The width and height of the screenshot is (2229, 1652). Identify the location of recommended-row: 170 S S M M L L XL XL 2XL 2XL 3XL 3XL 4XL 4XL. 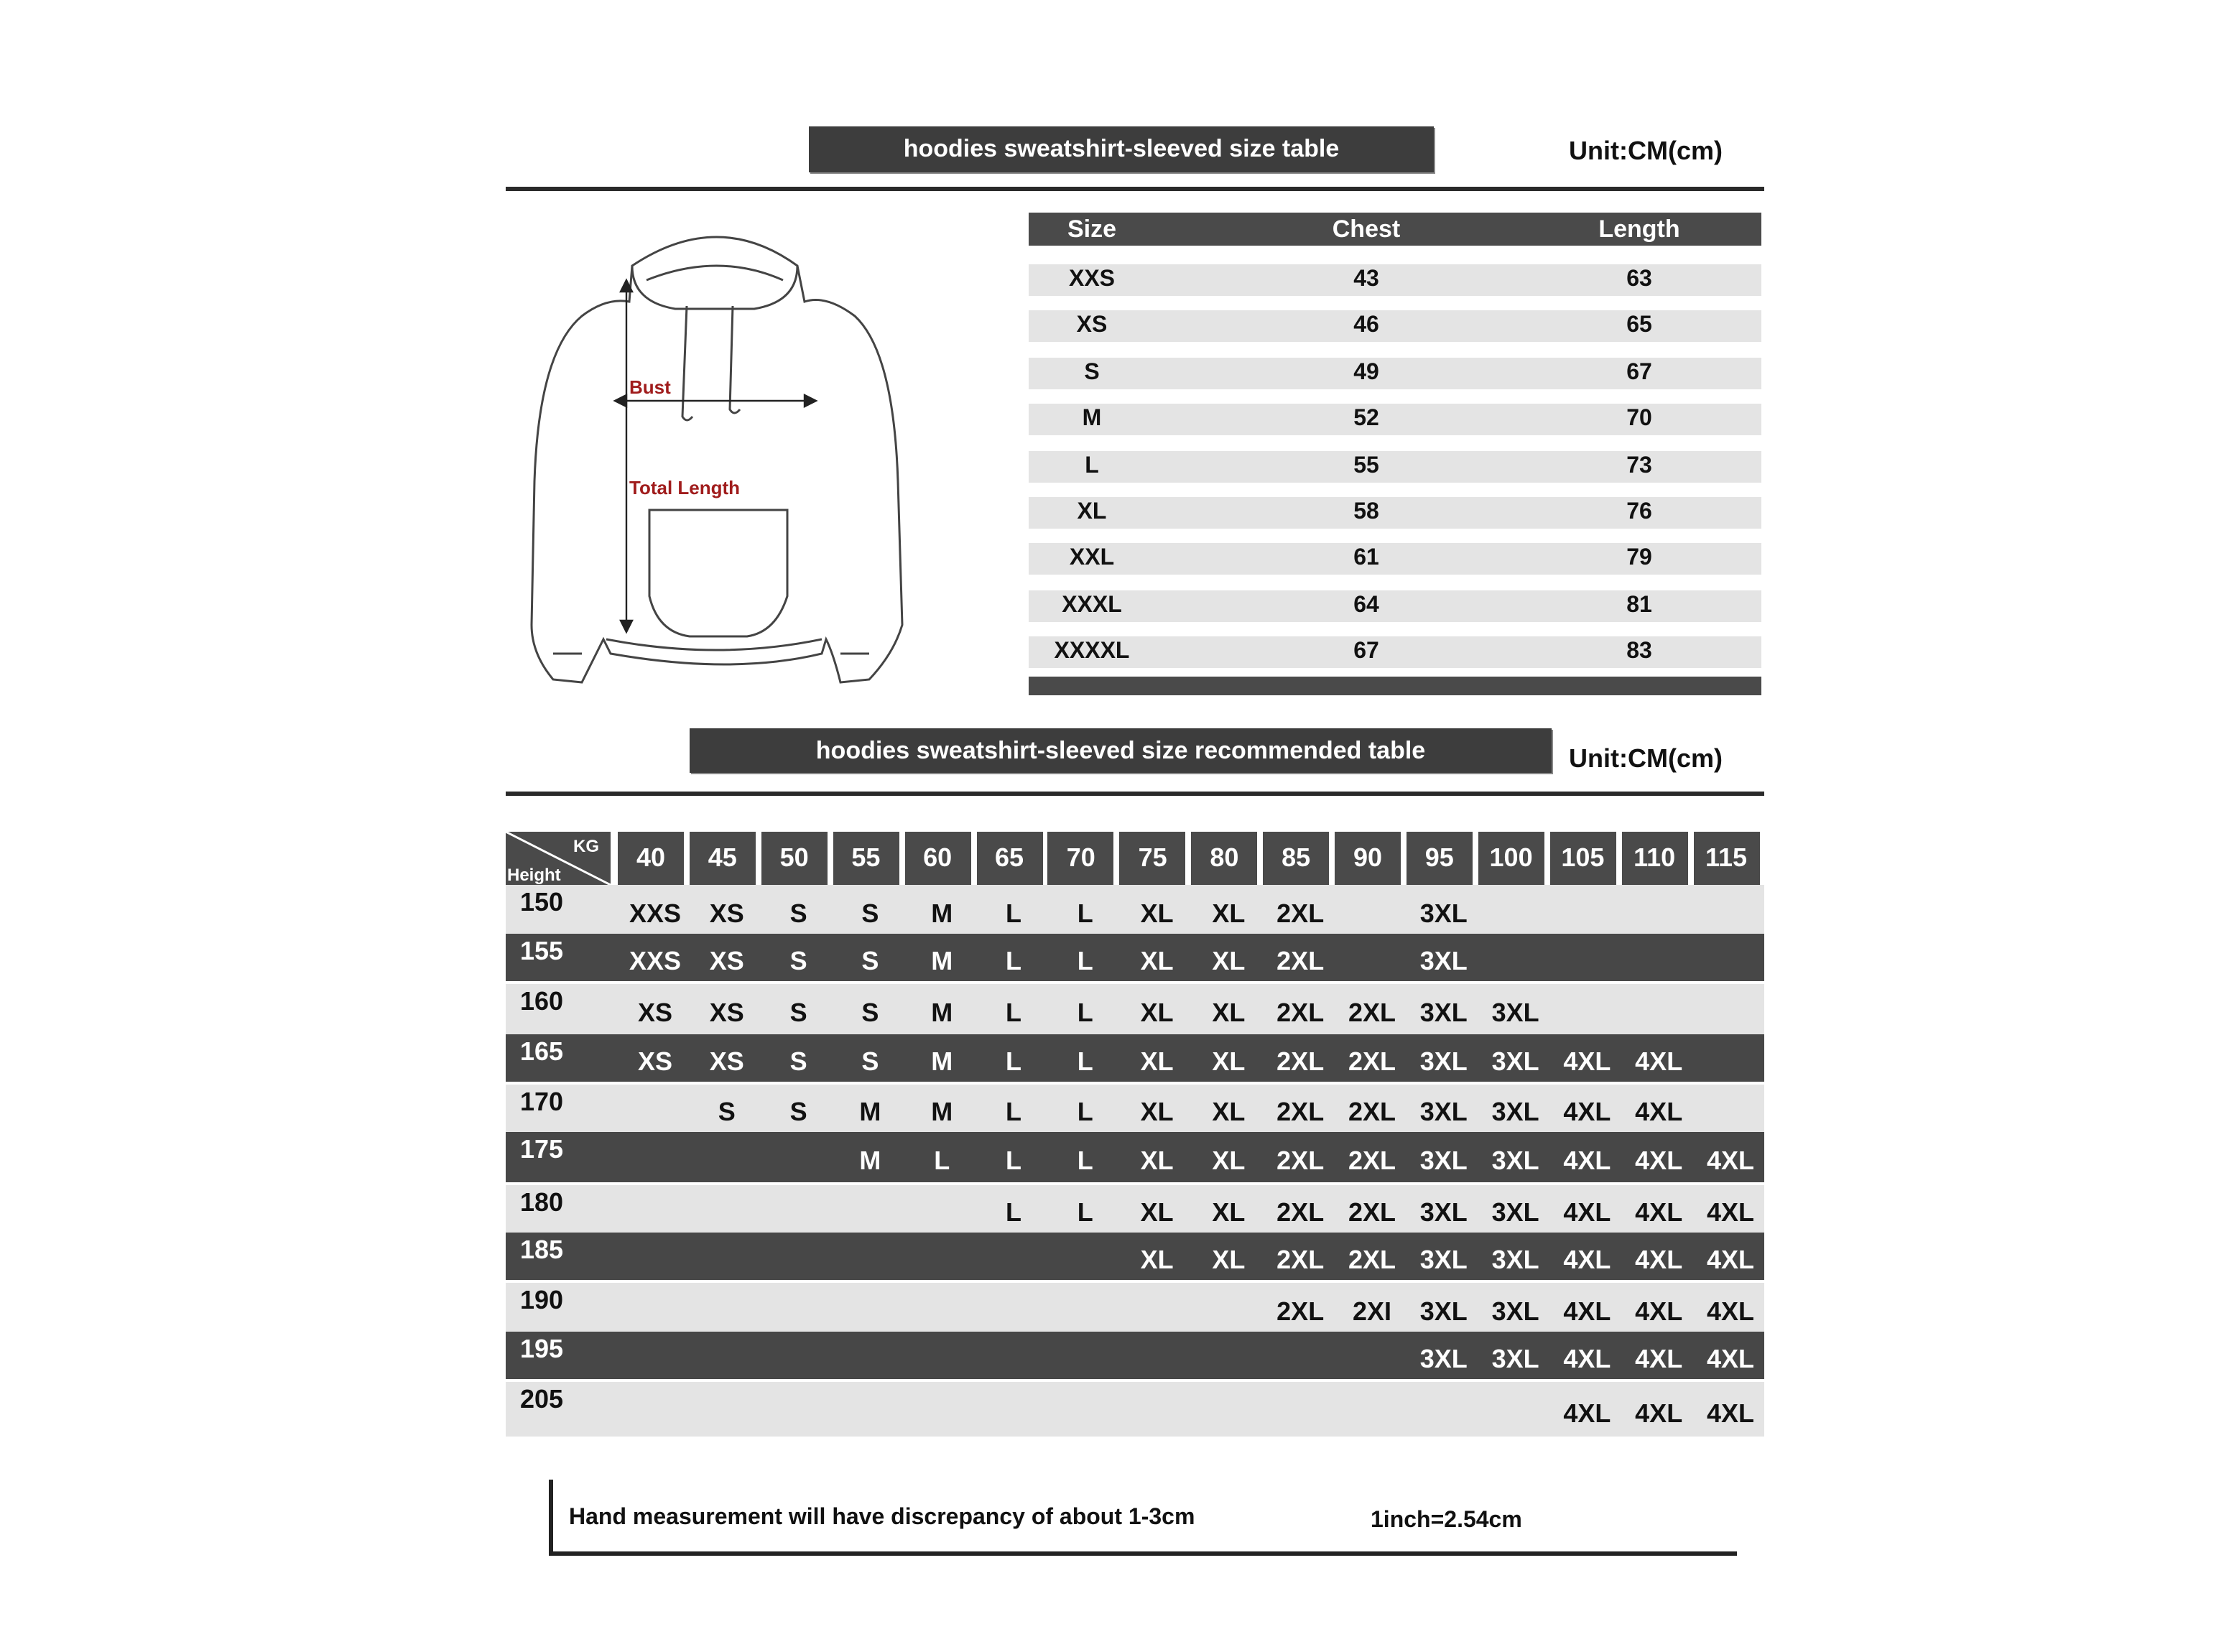
(1135, 1108).